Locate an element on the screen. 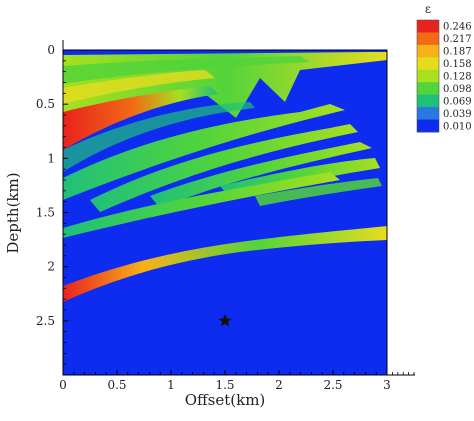 Image resolution: width=474 pixels, height=421 pixels. star-marker is located at coordinates (225, 320).